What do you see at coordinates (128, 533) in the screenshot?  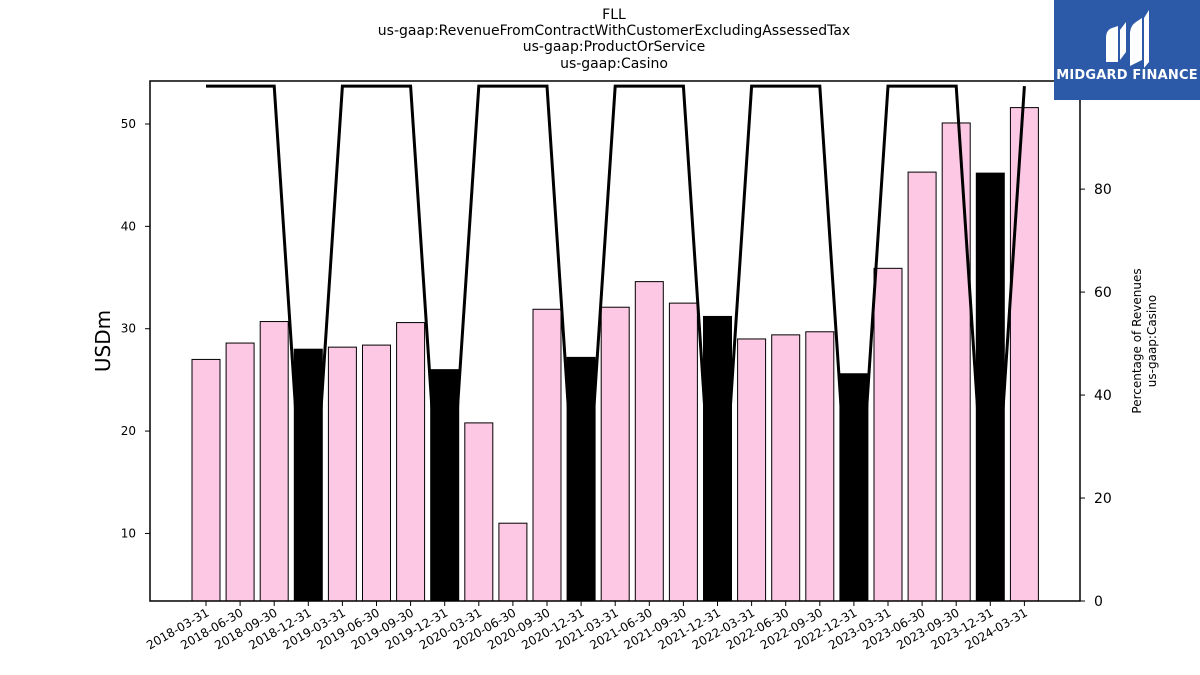 I see `y-tick-label: 10` at bounding box center [128, 533].